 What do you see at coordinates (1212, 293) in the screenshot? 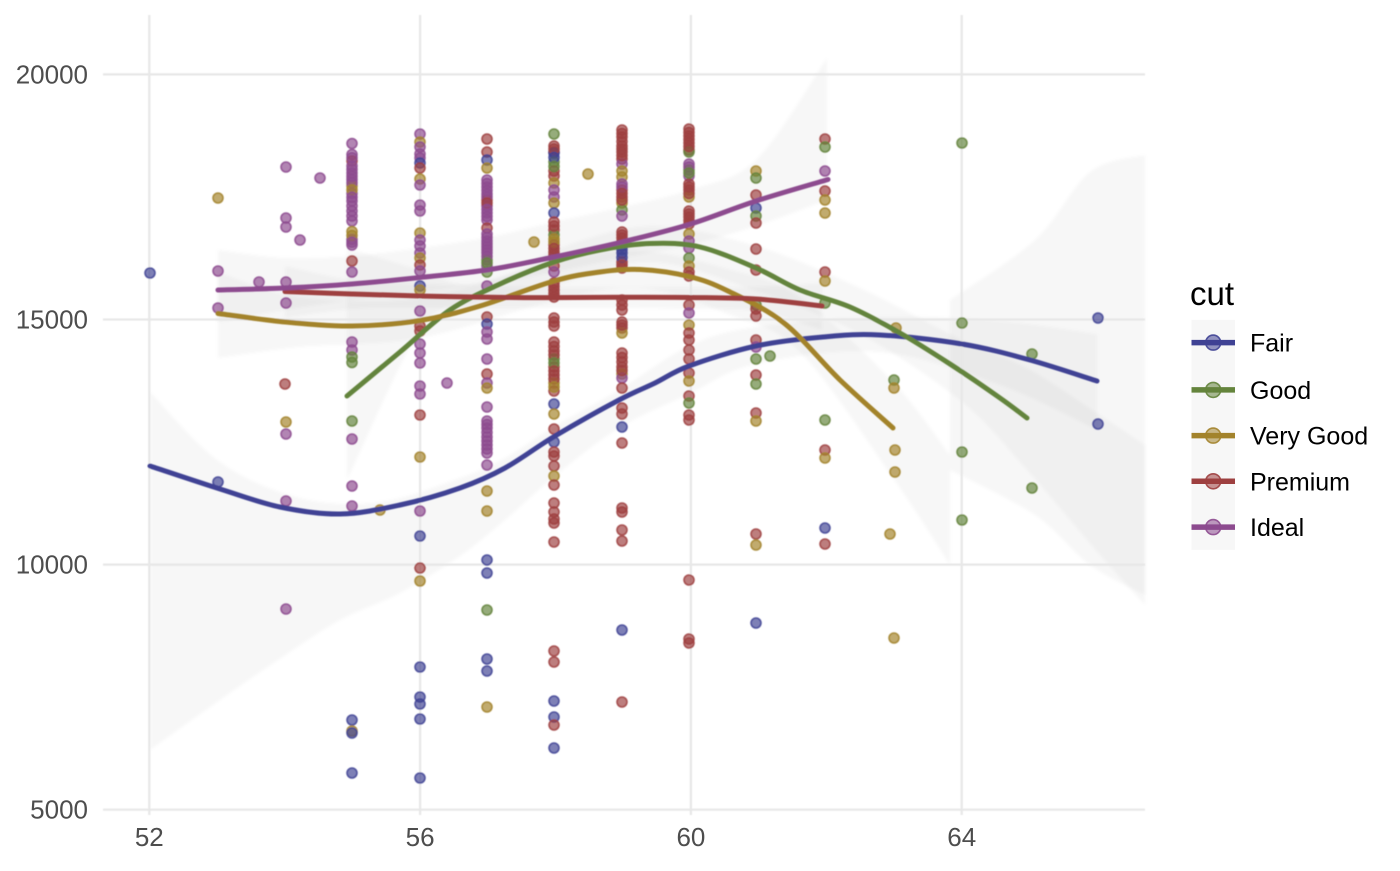
I see `svg-text: cut` at bounding box center [1212, 293].